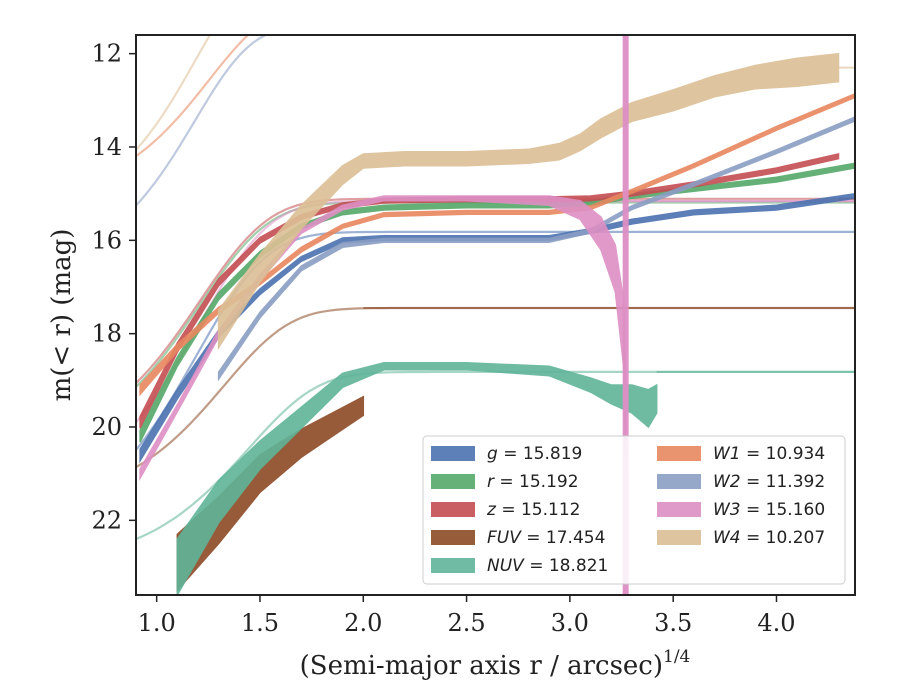 This screenshot has height=700, width=900. I want to click on y-tick-label: 14, so click(106, 147).